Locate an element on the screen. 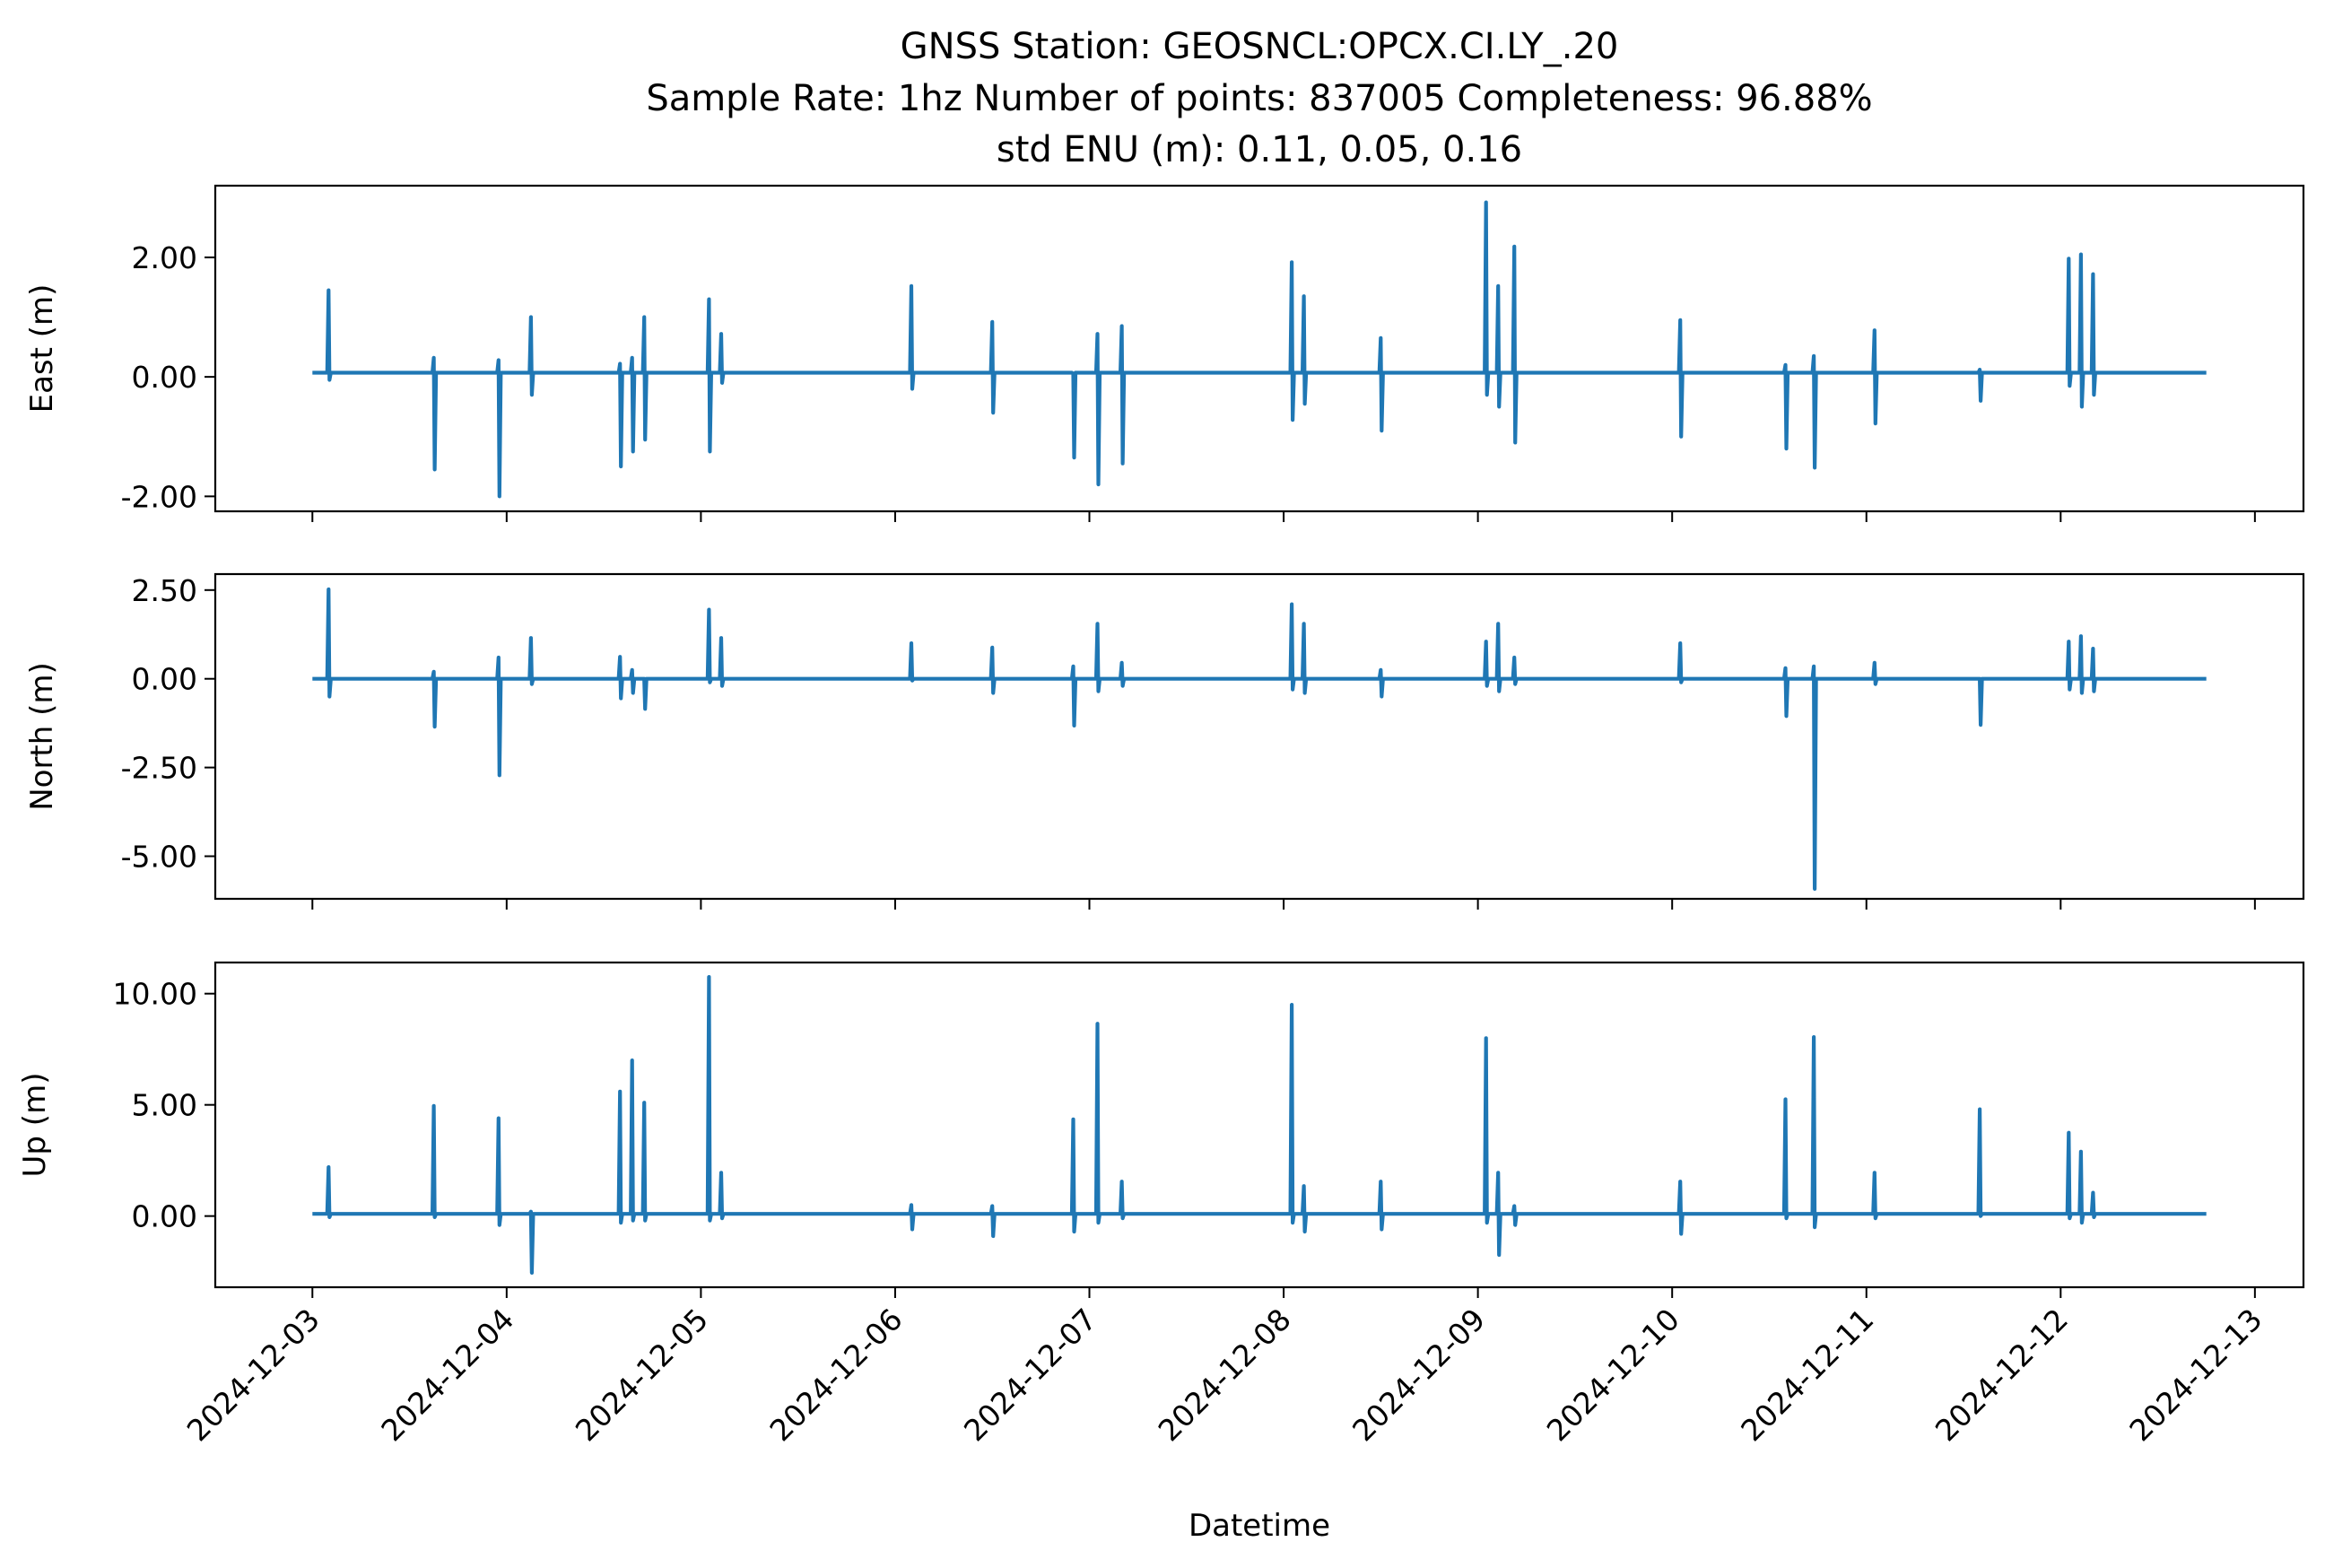  x-axis-label: Datetime is located at coordinates (1259, 1526).